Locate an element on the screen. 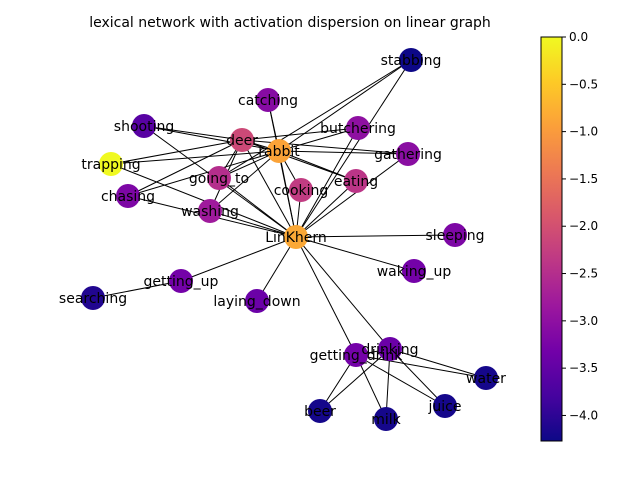  edge-LinKhern-getting_up is located at coordinates (238, 259).